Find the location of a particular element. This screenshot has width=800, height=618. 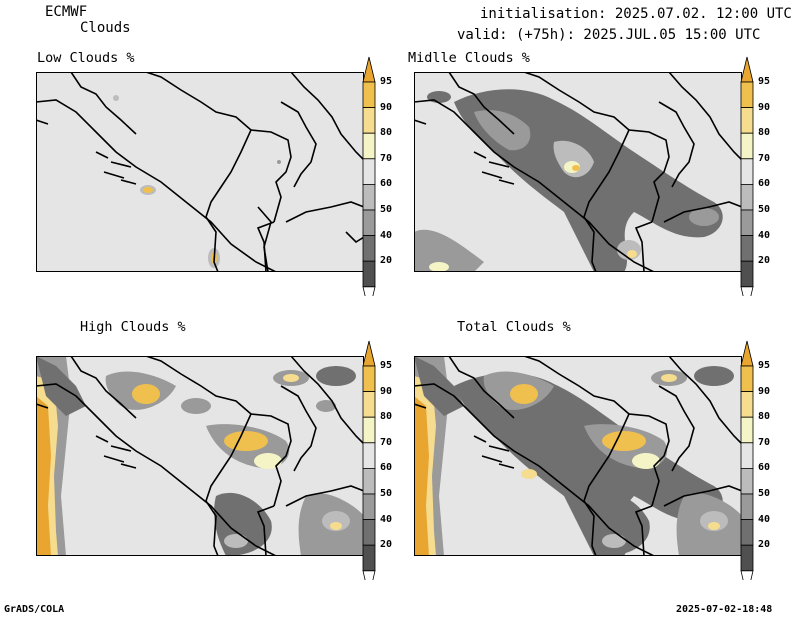

map-panel-high-clouds is located at coordinates (200, 463).